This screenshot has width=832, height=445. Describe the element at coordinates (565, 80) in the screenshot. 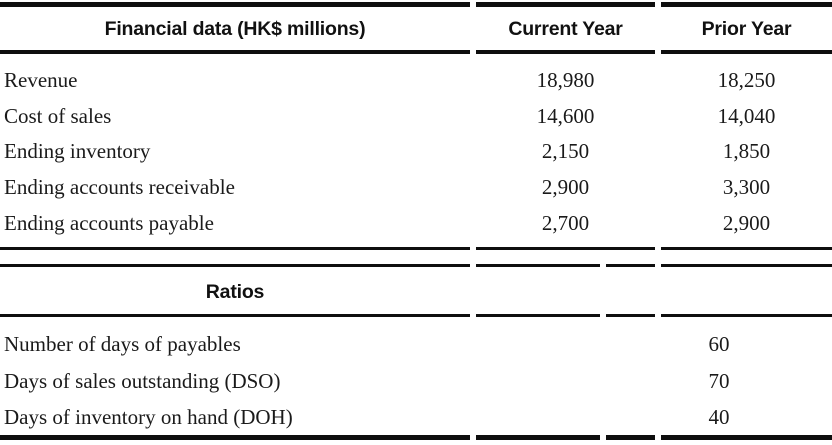

I see `current-value: 18,980` at that location.